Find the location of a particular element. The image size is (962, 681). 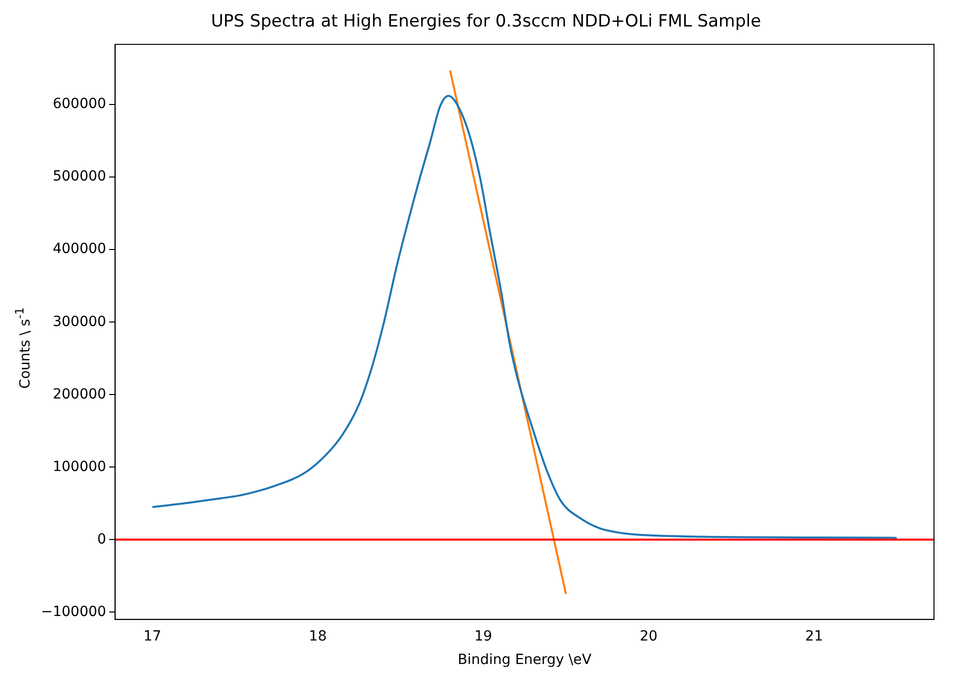

x-axis-title: Binding Energy \eV is located at coordinates (525, 660).